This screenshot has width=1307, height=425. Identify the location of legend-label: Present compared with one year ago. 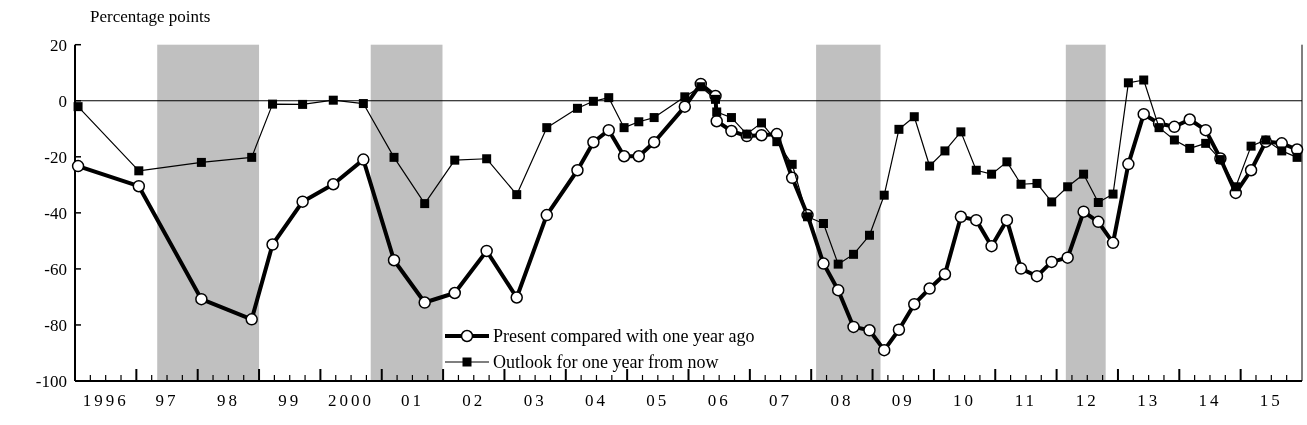
(624, 336).